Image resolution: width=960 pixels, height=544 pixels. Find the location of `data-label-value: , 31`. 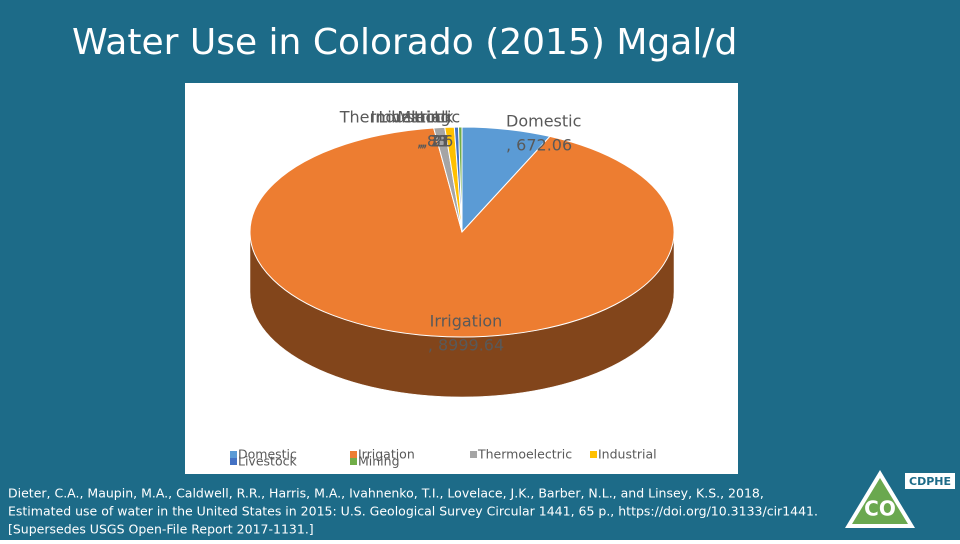

data-label-value: , 31 is located at coordinates (436, 141).